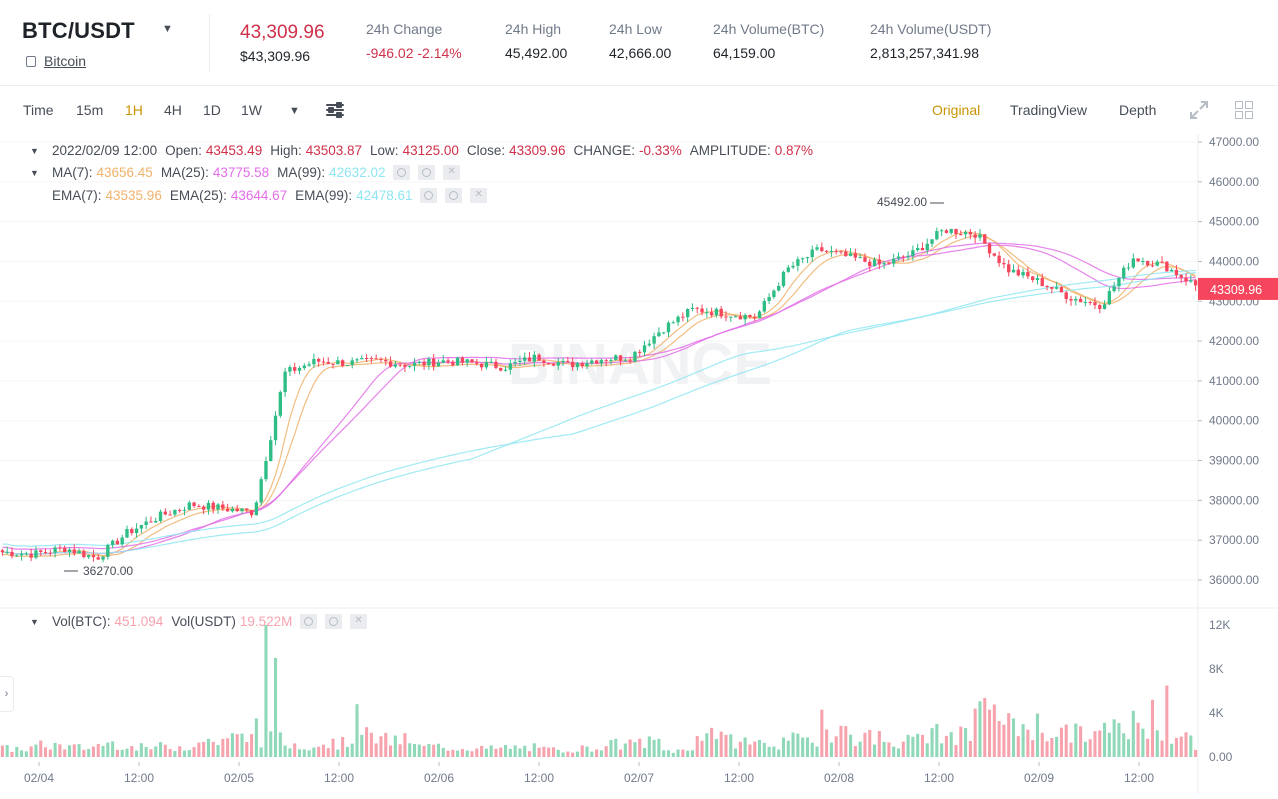  What do you see at coordinates (956, 110) in the screenshot?
I see `view-original: Original` at bounding box center [956, 110].